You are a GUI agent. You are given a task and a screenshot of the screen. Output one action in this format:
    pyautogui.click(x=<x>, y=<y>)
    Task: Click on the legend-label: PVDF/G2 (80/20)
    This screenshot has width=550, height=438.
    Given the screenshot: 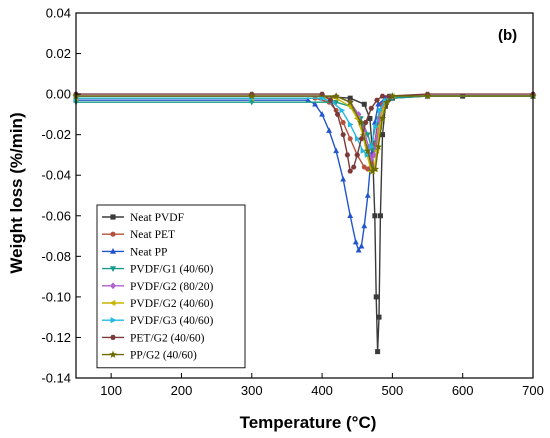 What is the action you would take?
    pyautogui.click(x=172, y=287)
    